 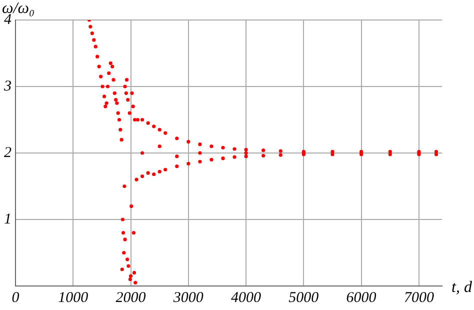 What do you see at coordinates (131, 298) in the screenshot?
I see `x-tick-label: 2000` at bounding box center [131, 298].